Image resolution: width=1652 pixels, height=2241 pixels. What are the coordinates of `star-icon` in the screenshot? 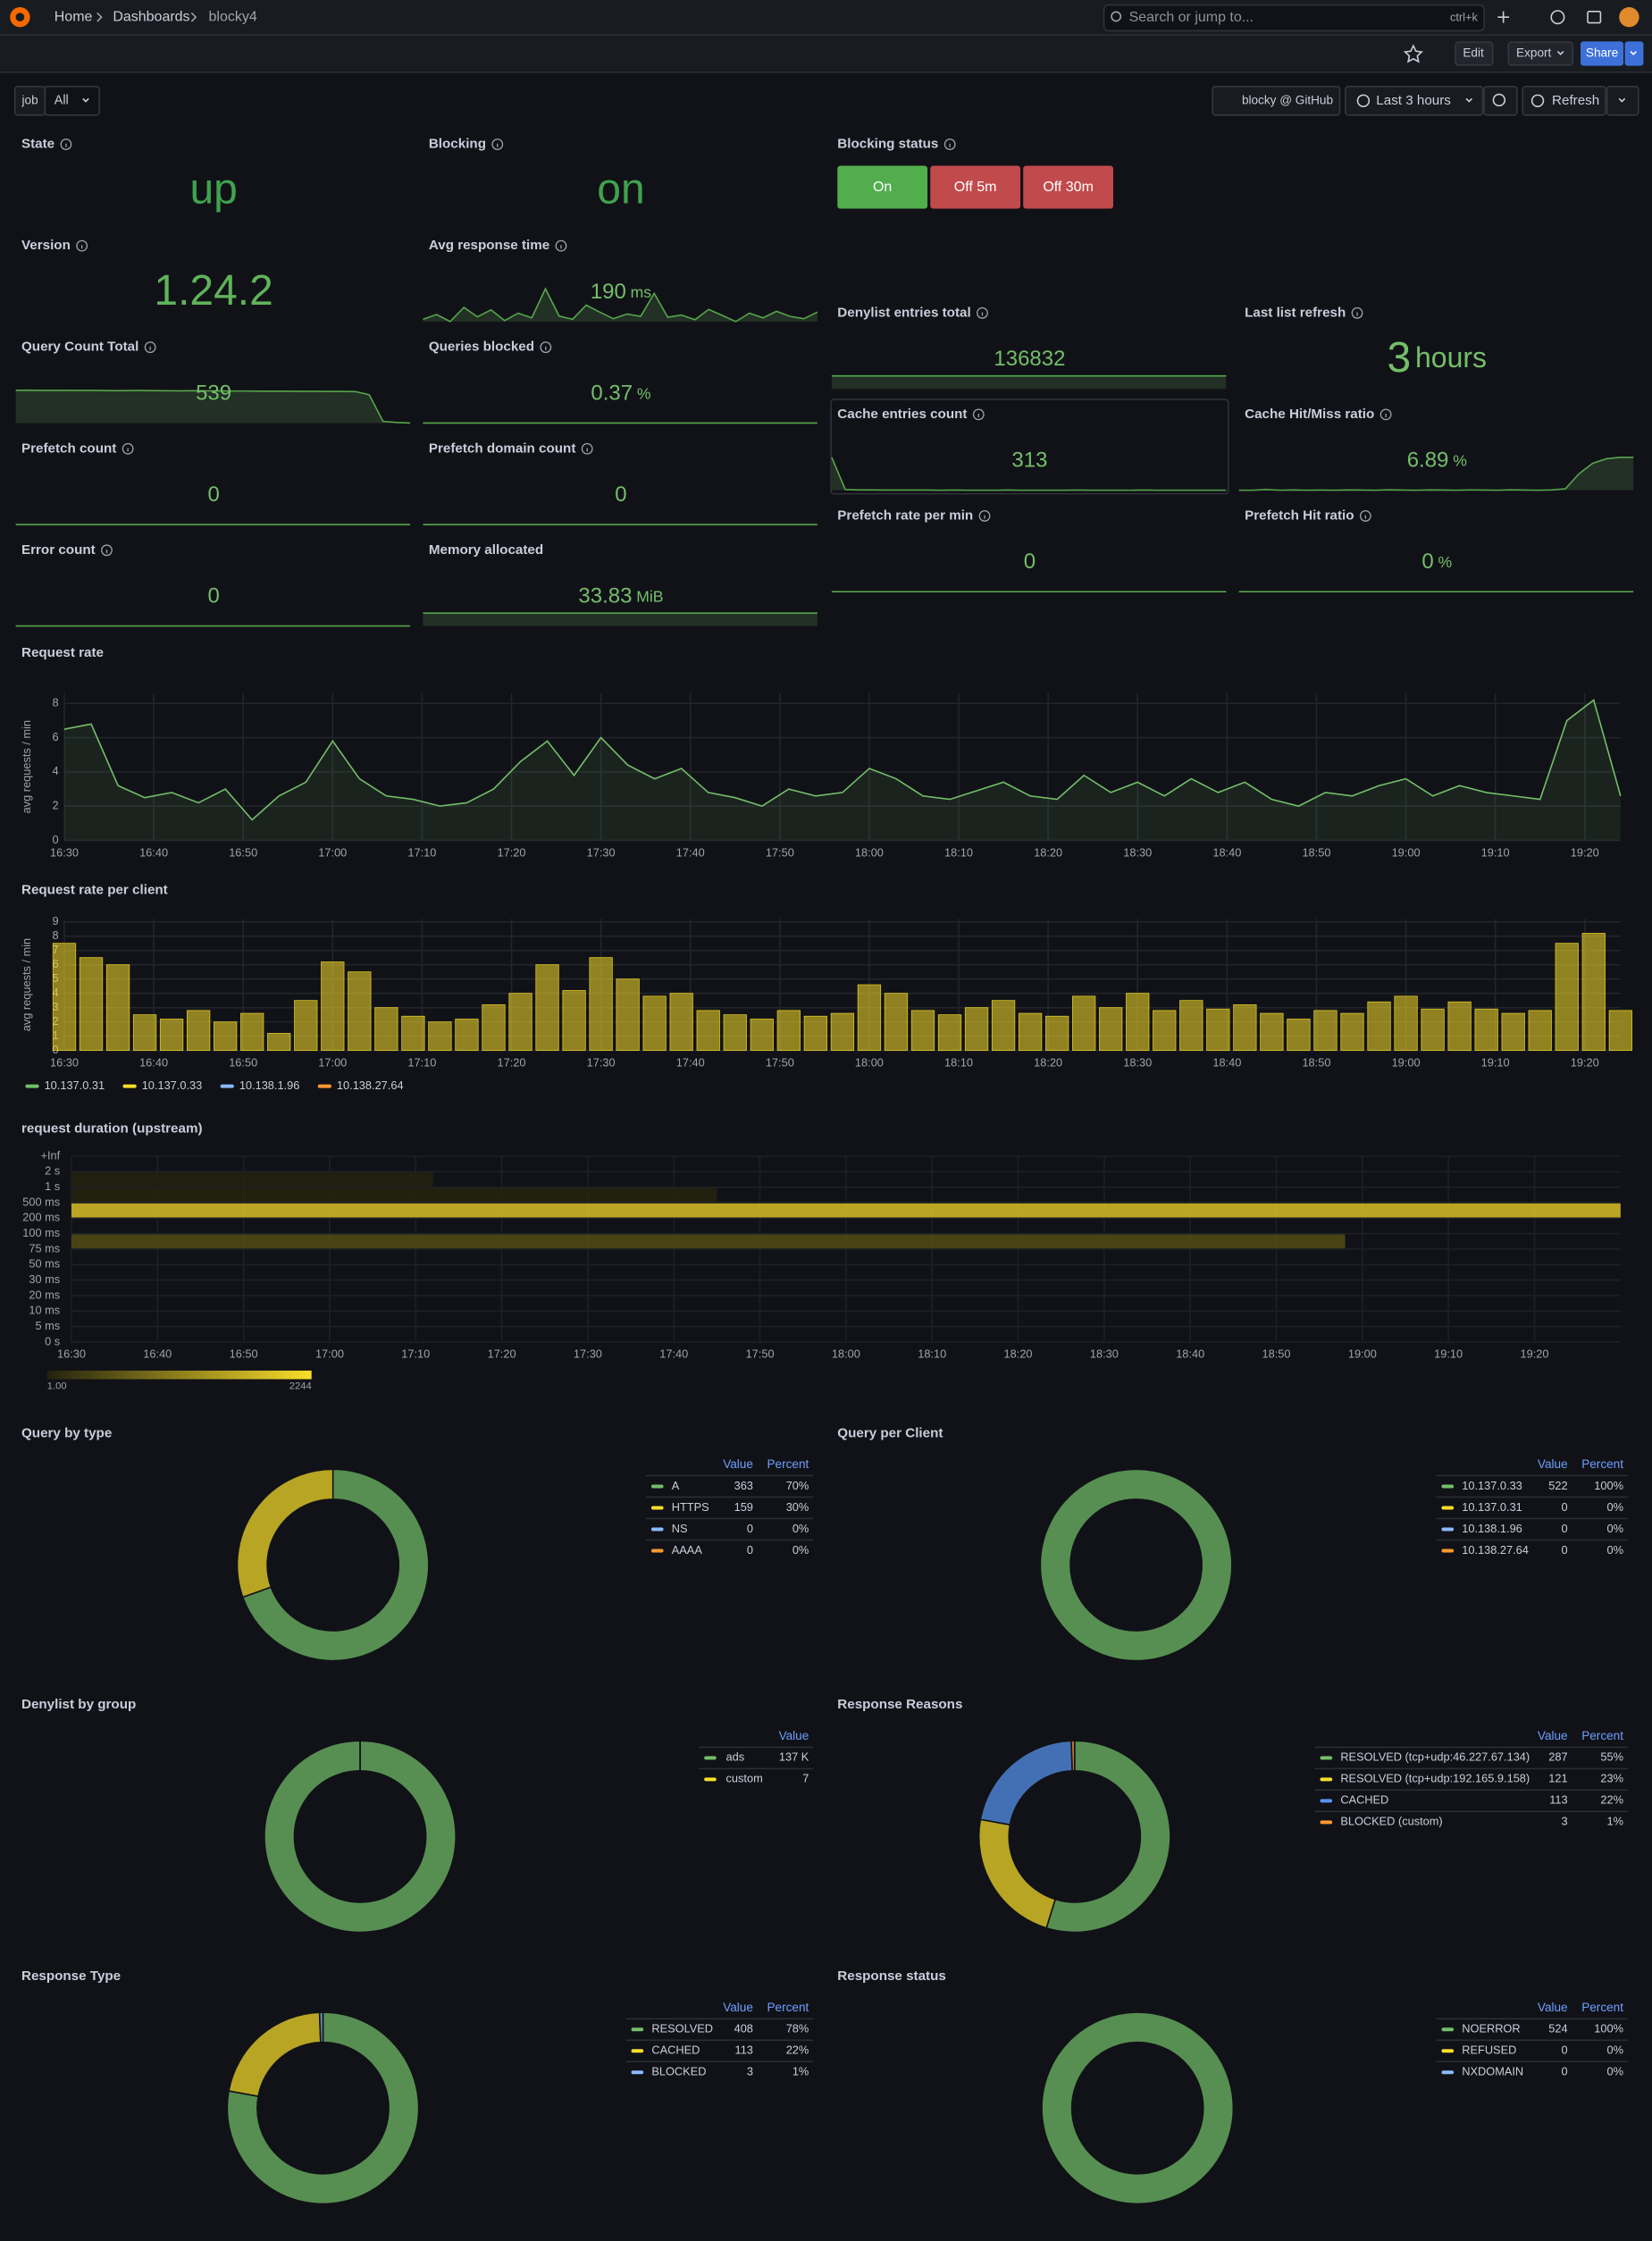 It's located at (1413, 53).